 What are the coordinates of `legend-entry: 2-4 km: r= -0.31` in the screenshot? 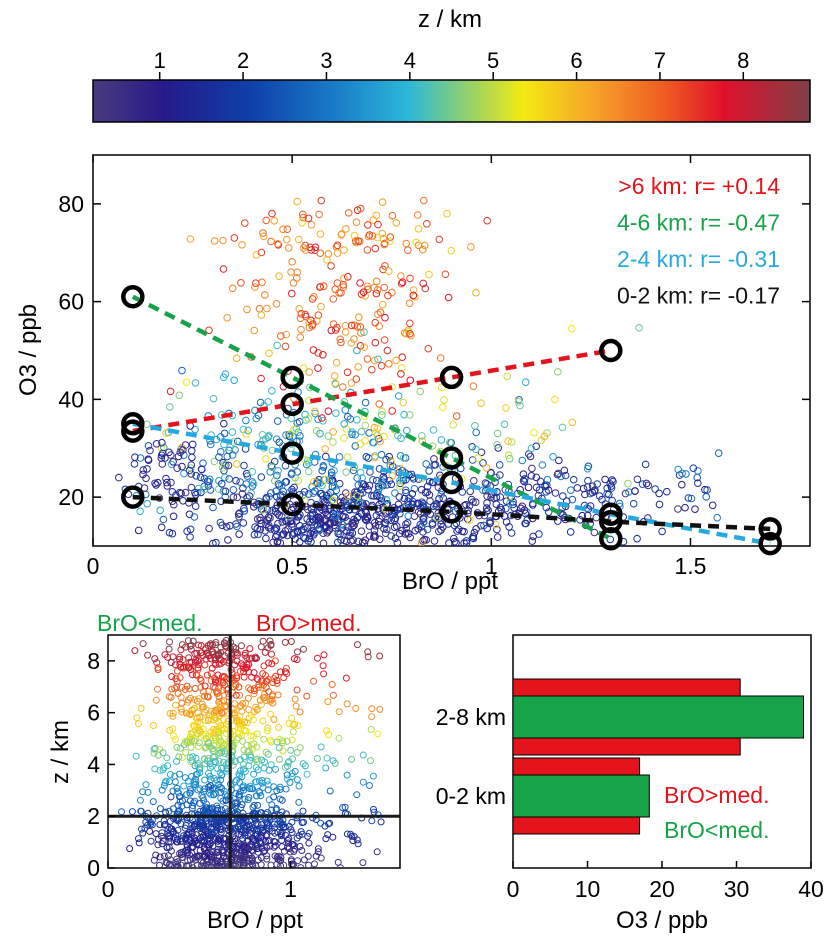 It's located at (698, 259).